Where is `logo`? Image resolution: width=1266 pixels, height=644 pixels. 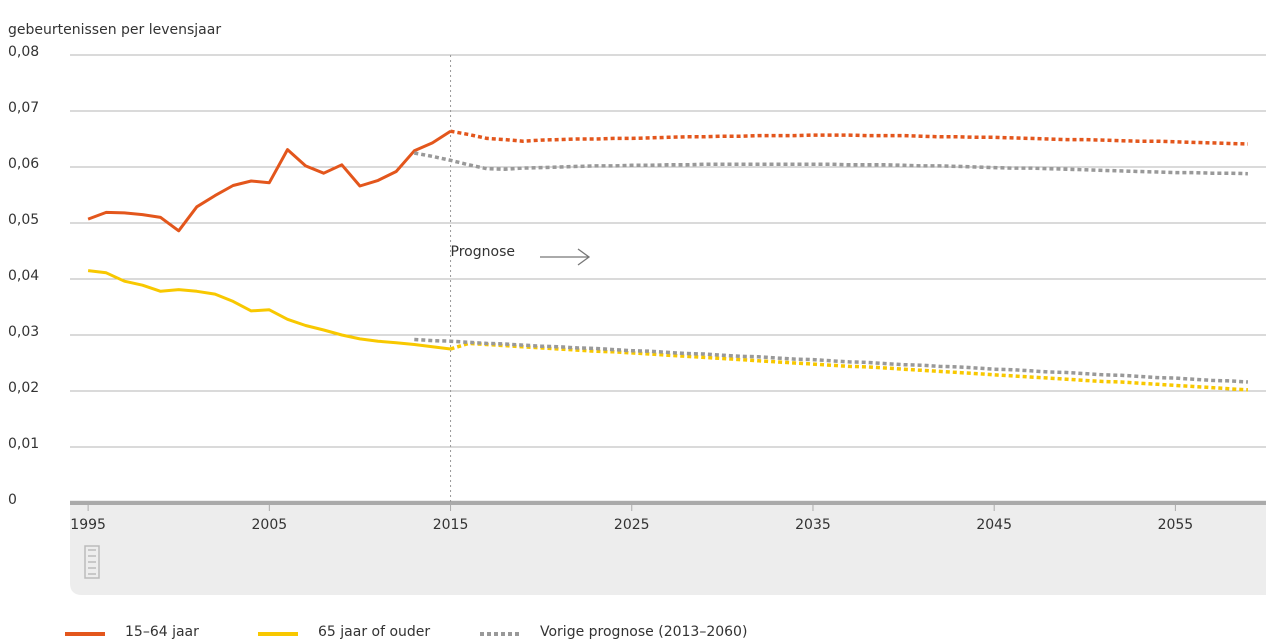 logo is located at coordinates (92, 562).